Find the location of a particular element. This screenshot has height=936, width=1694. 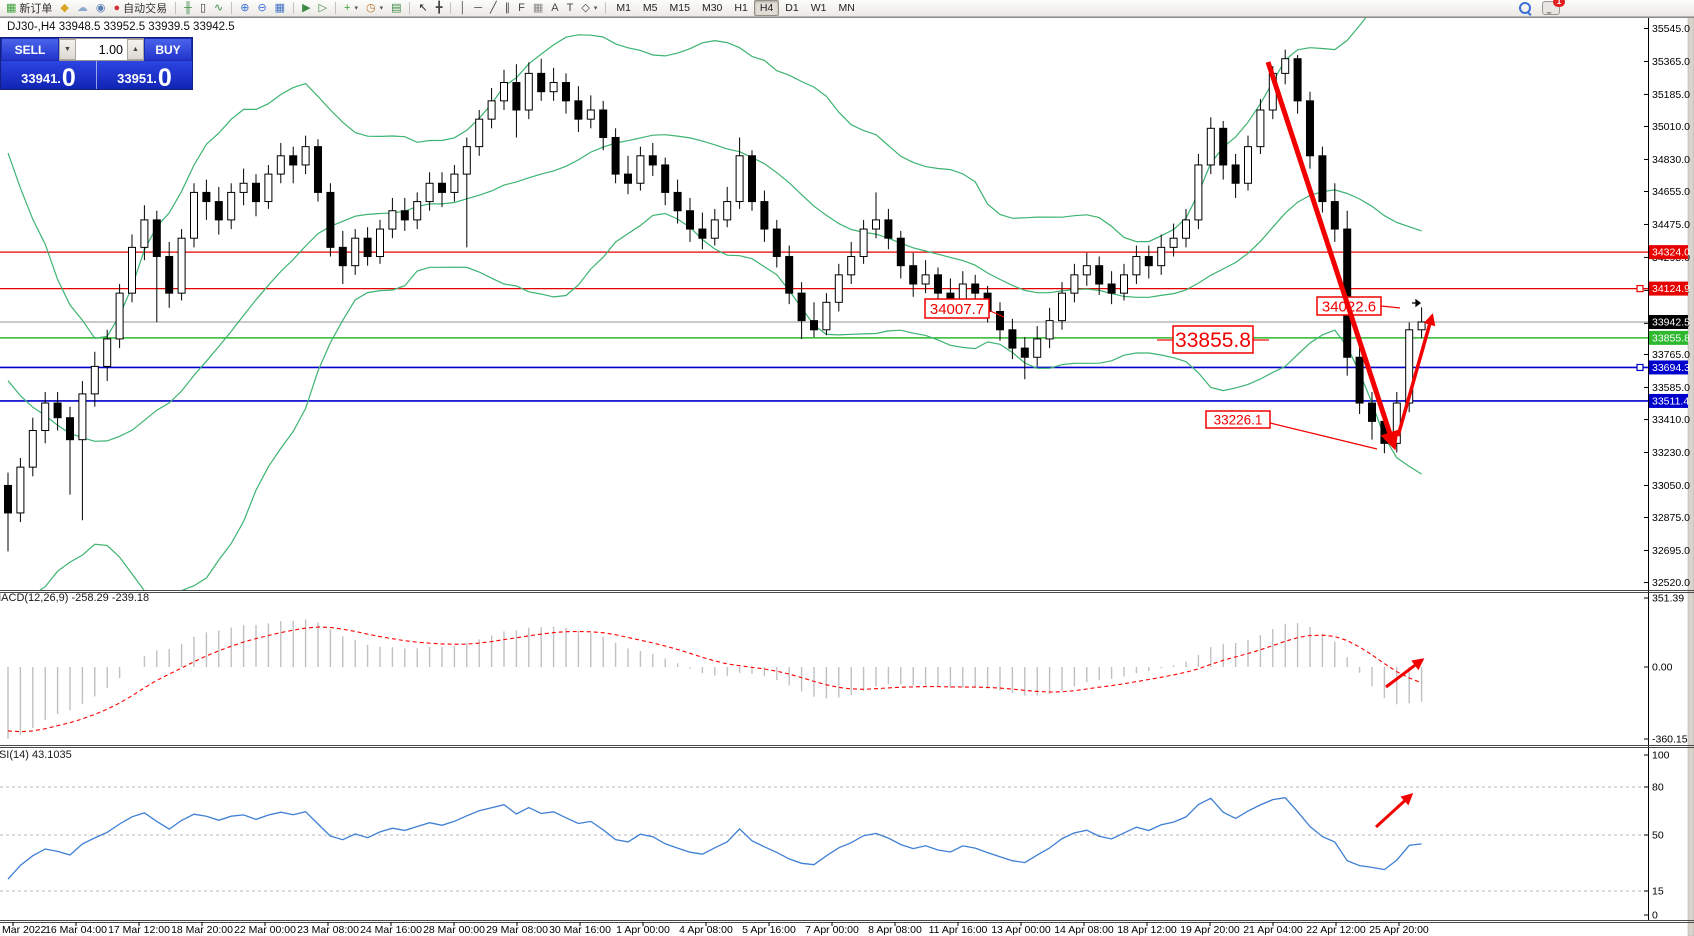

axis-tick-label: 0.00 is located at coordinates (1662, 668).